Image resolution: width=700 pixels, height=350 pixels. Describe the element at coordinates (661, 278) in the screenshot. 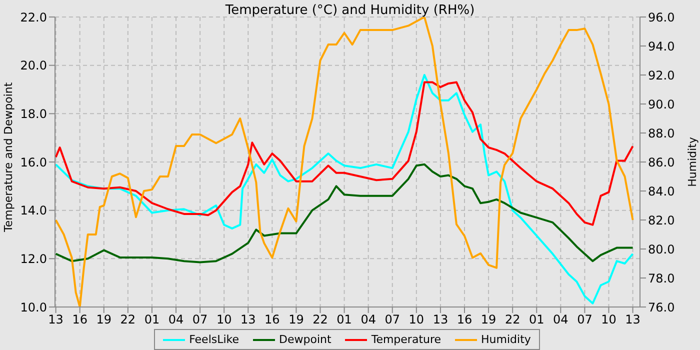

I see `y2-tick-label: 78.0` at that location.